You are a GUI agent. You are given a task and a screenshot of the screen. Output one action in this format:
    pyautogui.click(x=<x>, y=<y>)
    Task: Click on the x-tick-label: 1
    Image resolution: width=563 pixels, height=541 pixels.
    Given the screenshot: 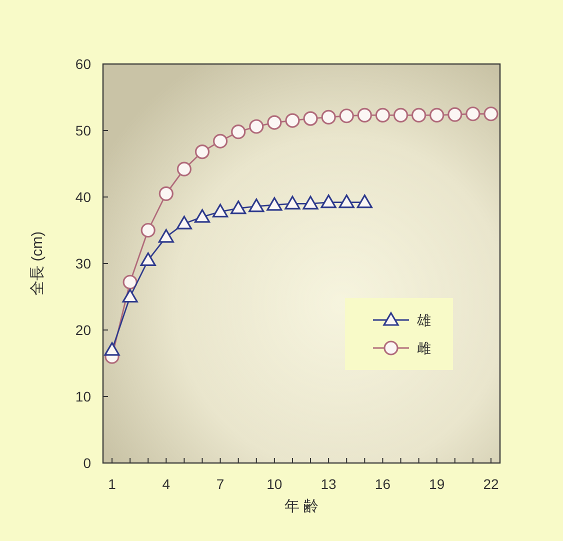 What is the action you would take?
    pyautogui.click(x=112, y=484)
    